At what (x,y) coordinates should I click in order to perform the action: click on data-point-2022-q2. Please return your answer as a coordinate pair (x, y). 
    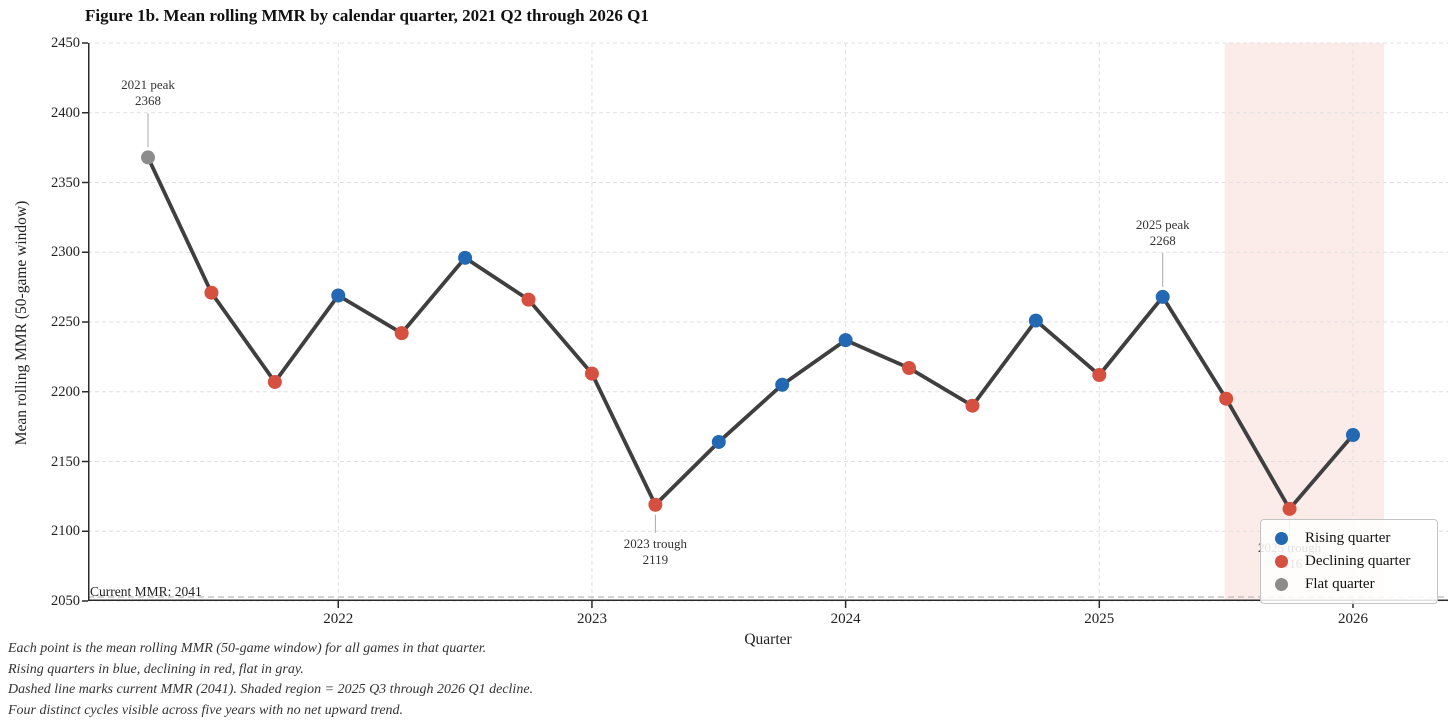
    Looking at the image, I should click on (401, 333).